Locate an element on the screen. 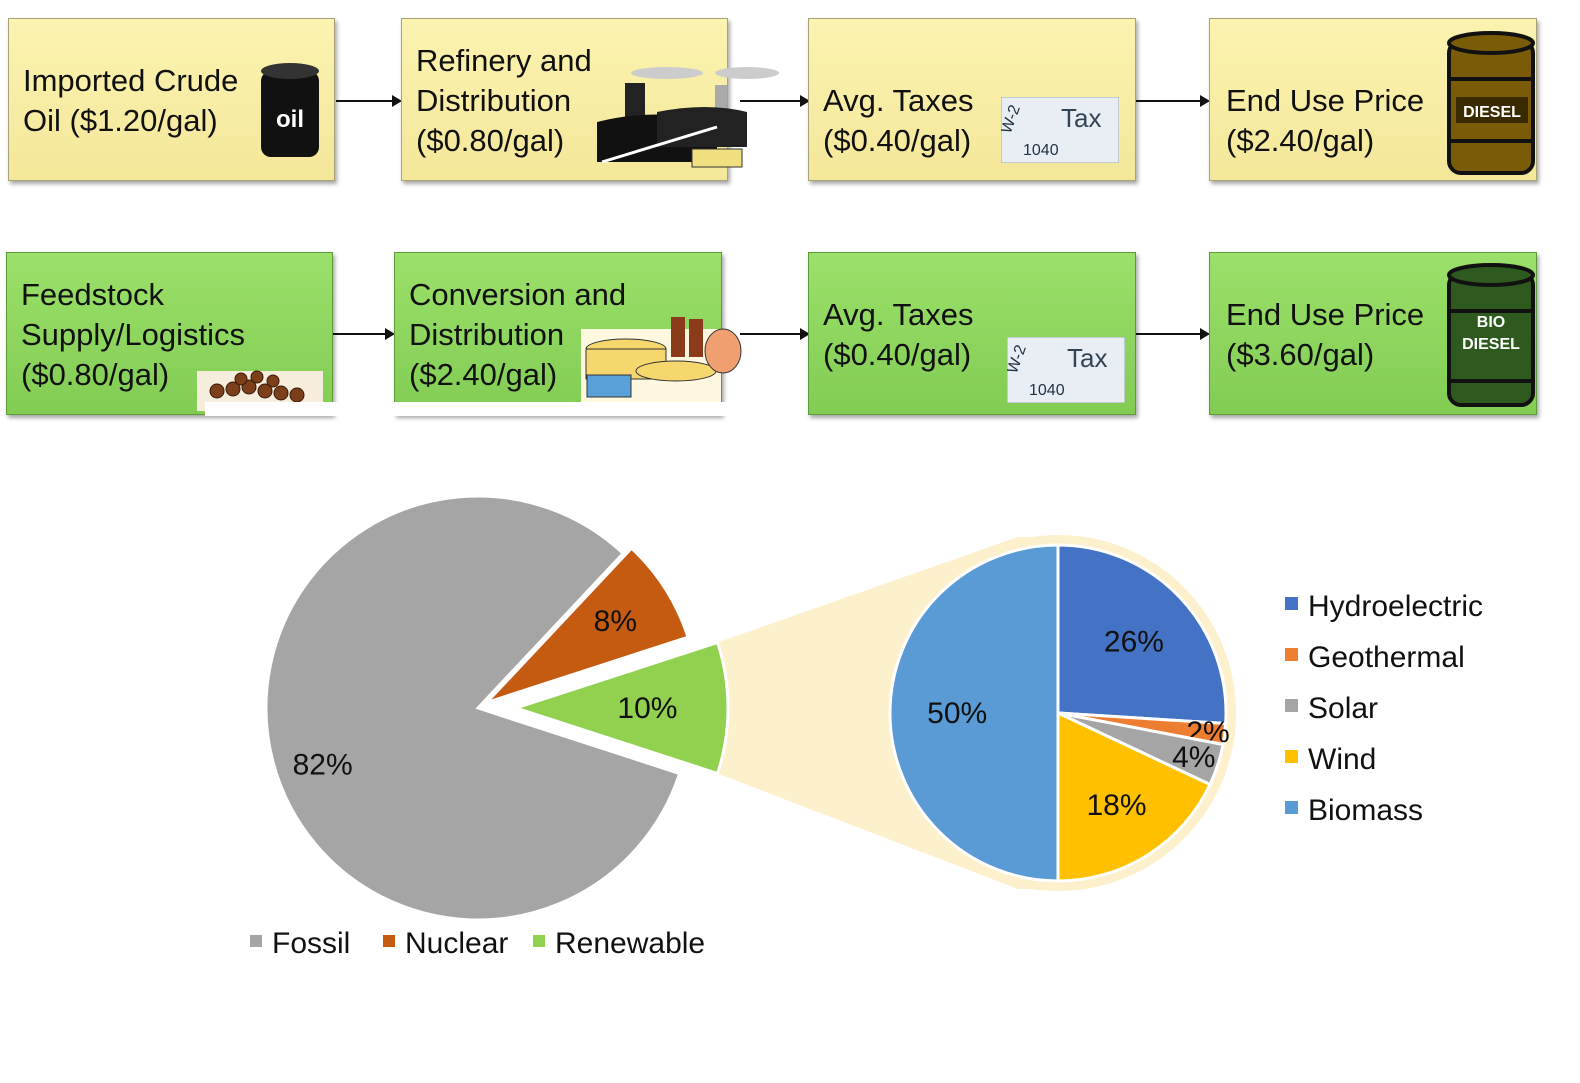 The height and width of the screenshot is (1083, 1580). crude-oil-label: Imported Crude Oil ($1.20/gal) is located at coordinates (131, 100).